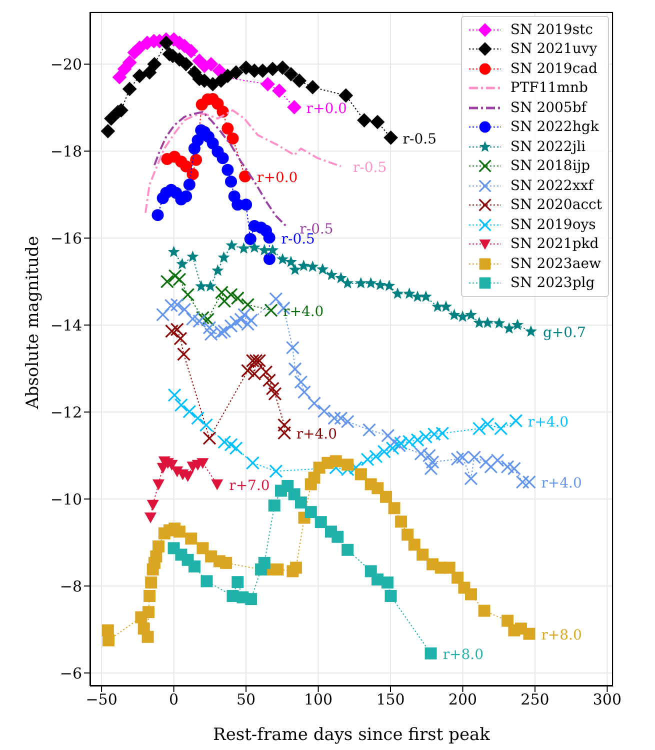 The height and width of the screenshot is (750, 655). What do you see at coordinates (554, 68) in the screenshot?
I see `legend-label: SN 2019cad` at bounding box center [554, 68].